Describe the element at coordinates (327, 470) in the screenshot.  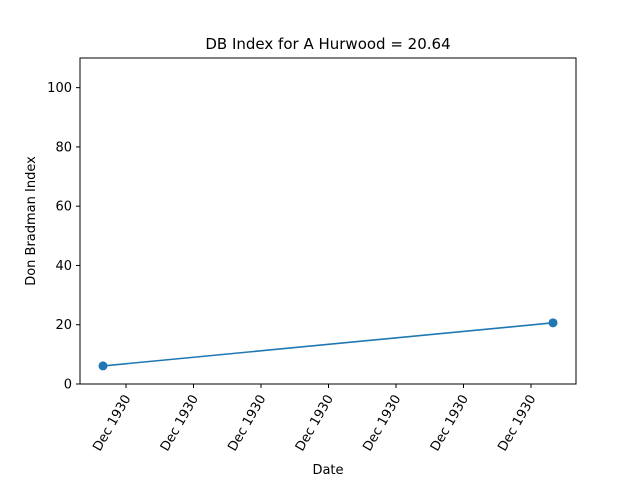
I see `x-axis-label: Date` at that location.